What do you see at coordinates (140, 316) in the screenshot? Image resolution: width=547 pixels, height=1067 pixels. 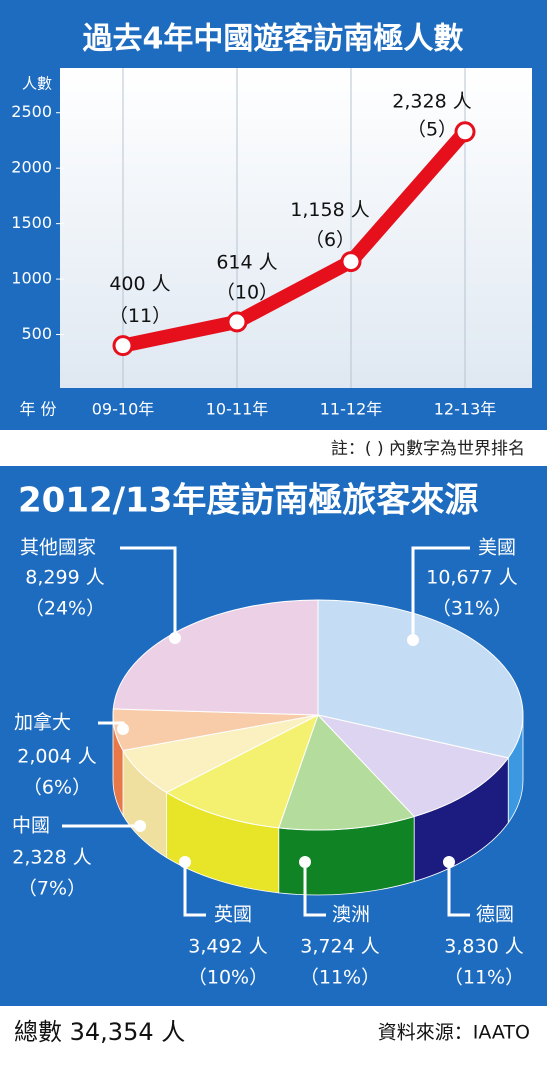 I see `rank-label: （11）` at bounding box center [140, 316].